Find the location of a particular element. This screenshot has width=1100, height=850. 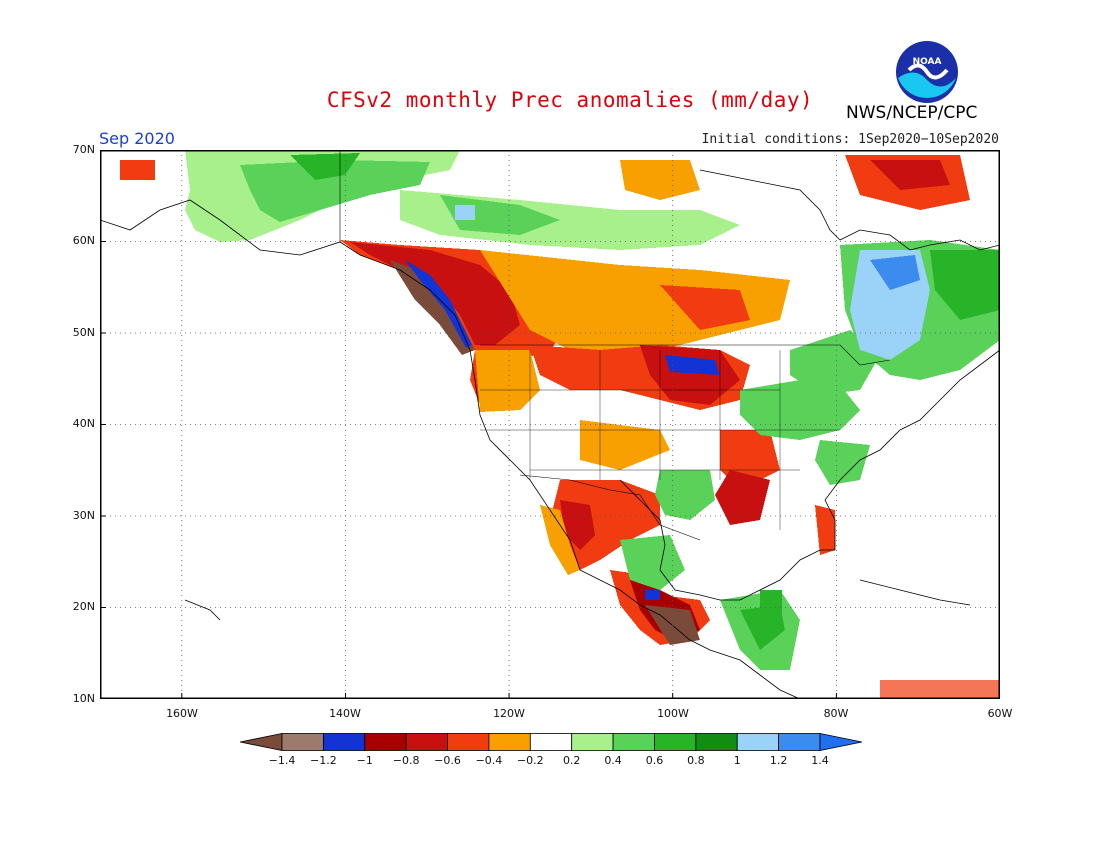

region-bc-coast-extreme-dry is located at coordinates (432, 307).